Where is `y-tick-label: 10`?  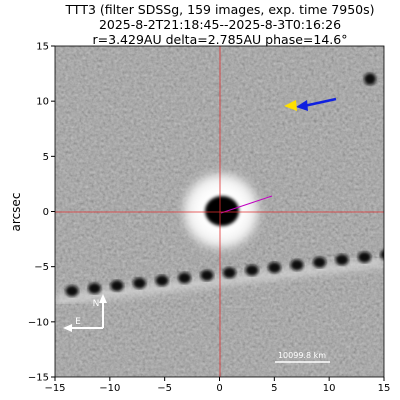
y-tick-label: 10 is located at coordinates (42, 102).